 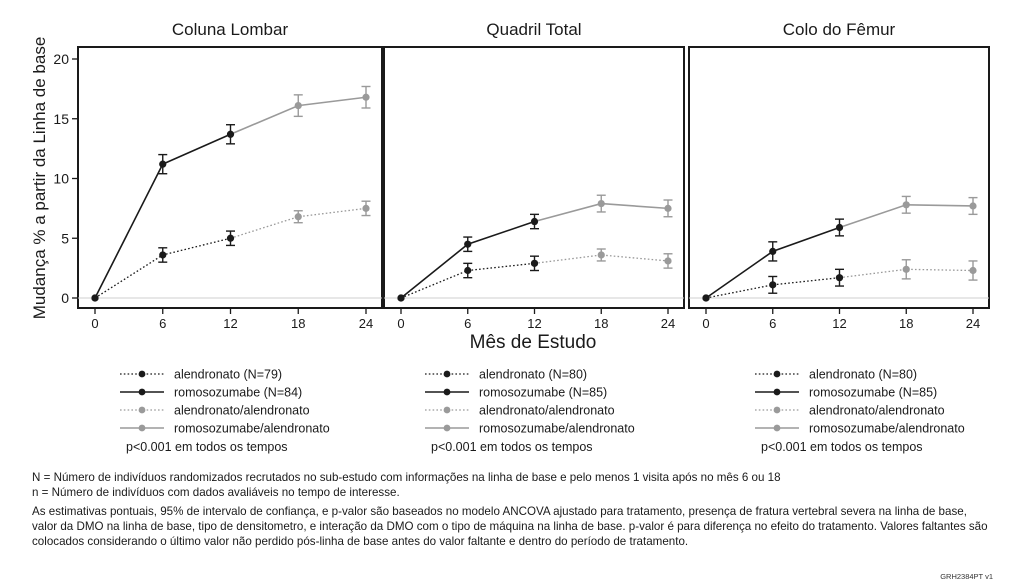 What do you see at coordinates (65, 298) in the screenshot?
I see `y-tick-label: 0` at bounding box center [65, 298].